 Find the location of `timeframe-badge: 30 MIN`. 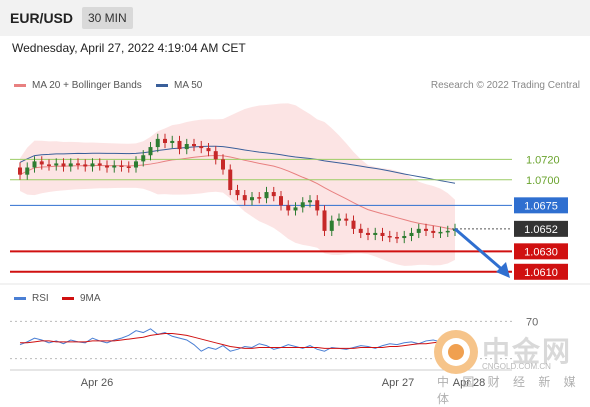

timeframe-badge: 30 MIN is located at coordinates (107, 18).